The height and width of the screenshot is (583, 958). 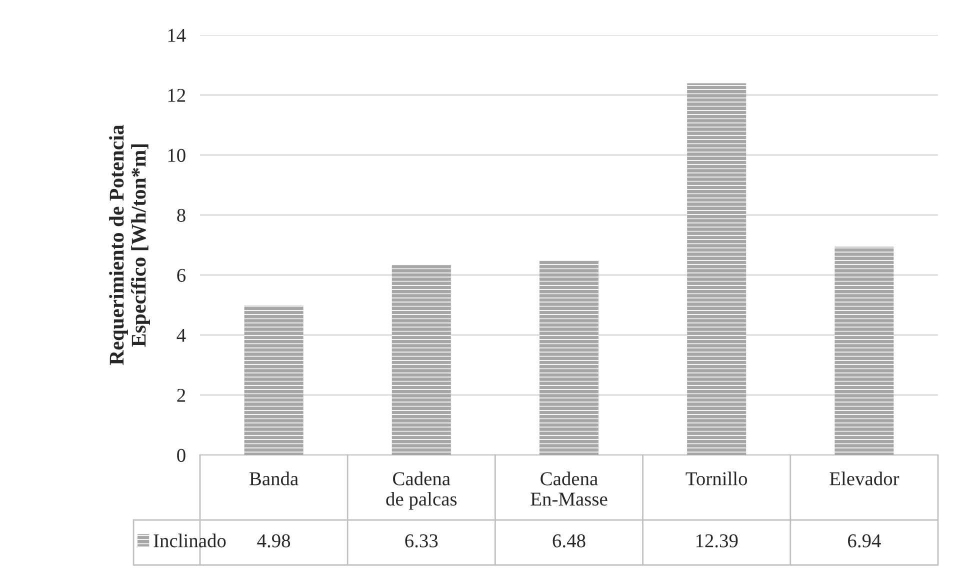 What do you see at coordinates (717, 541) in the screenshot?
I see `data-label: 12.39` at bounding box center [717, 541].